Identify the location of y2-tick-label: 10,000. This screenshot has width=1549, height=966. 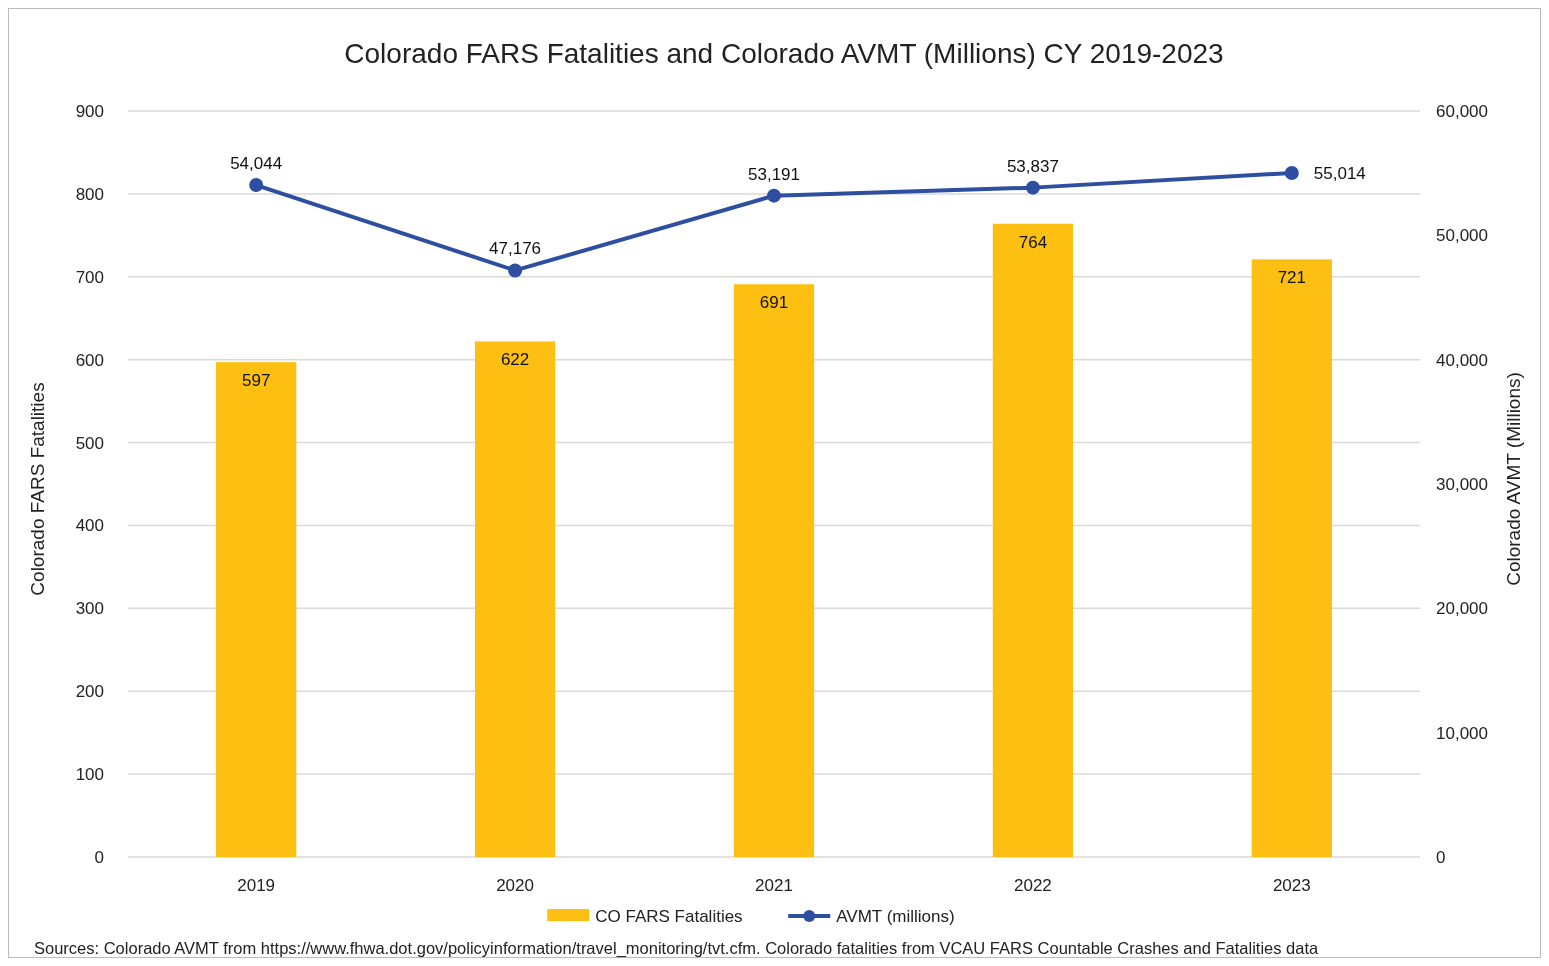
(1462, 733).